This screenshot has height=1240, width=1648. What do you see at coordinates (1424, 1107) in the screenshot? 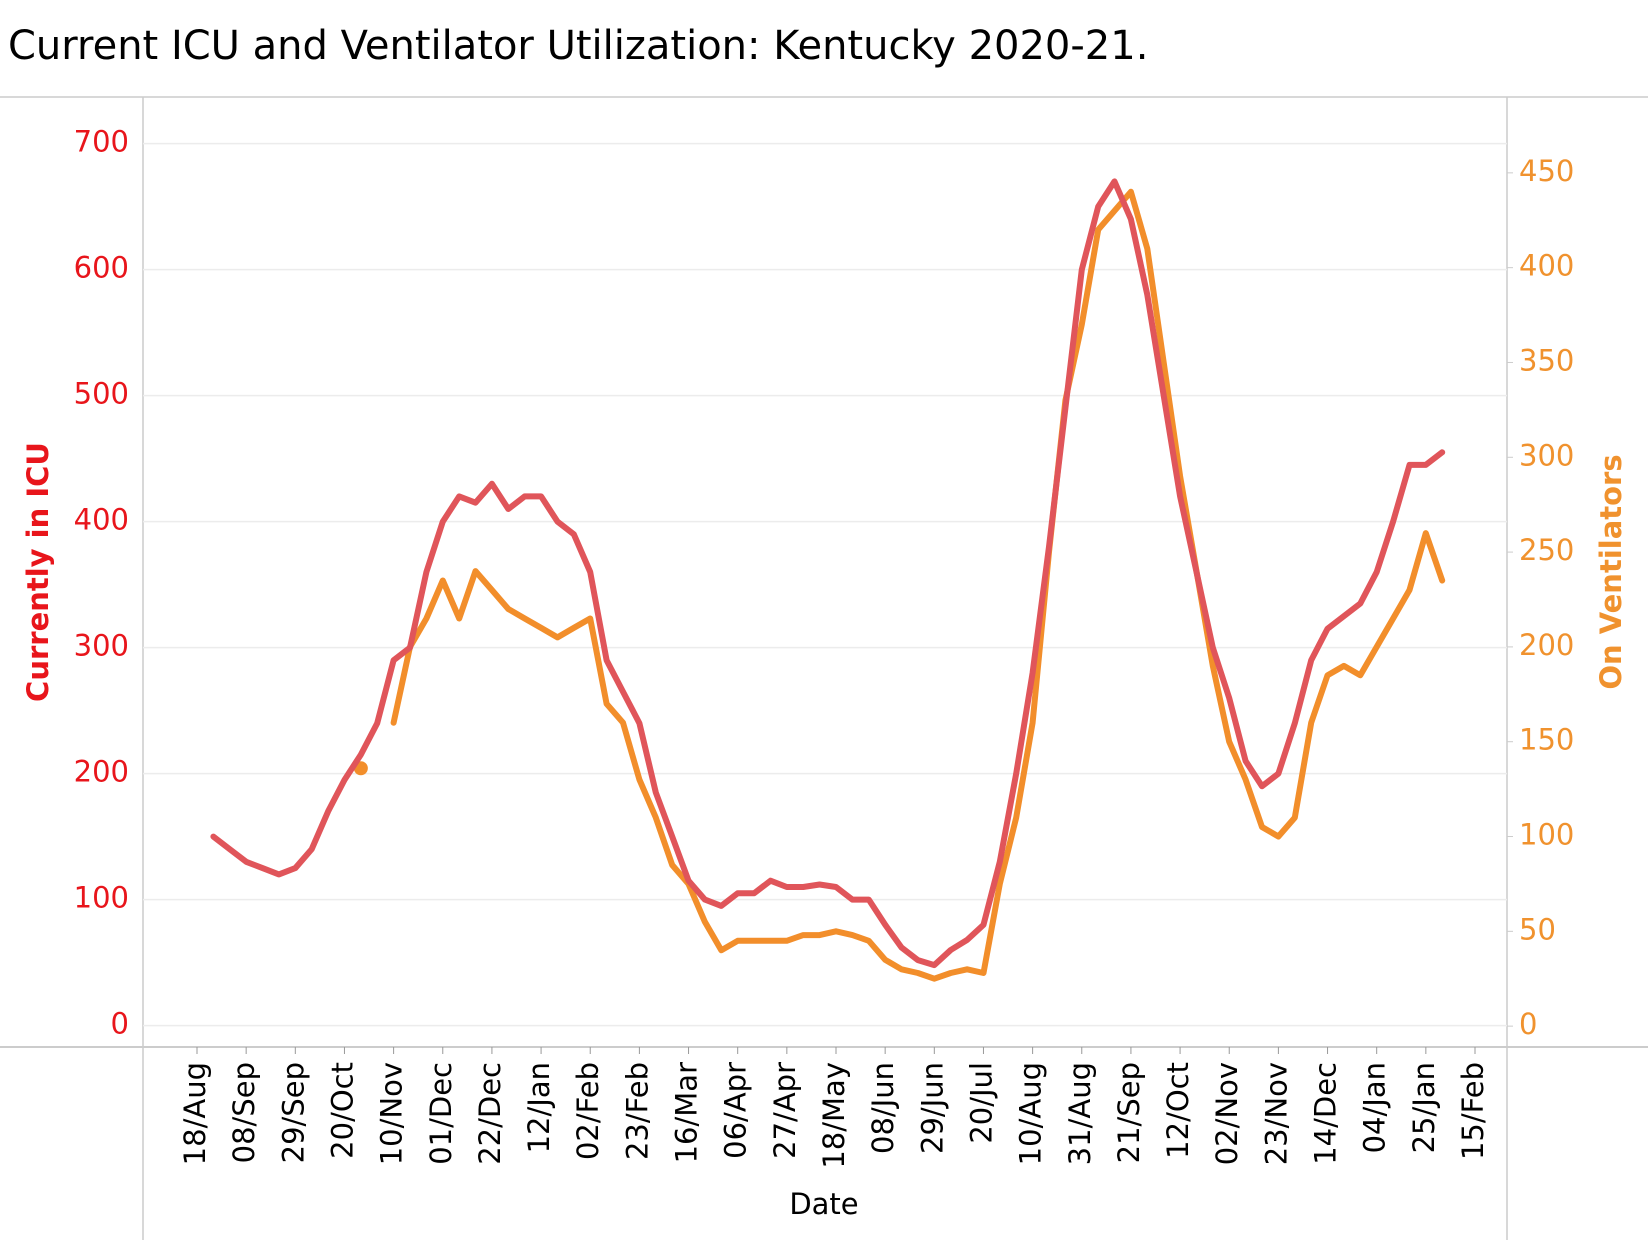
I see `x-tick-label: 25/Jan` at bounding box center [1424, 1107].